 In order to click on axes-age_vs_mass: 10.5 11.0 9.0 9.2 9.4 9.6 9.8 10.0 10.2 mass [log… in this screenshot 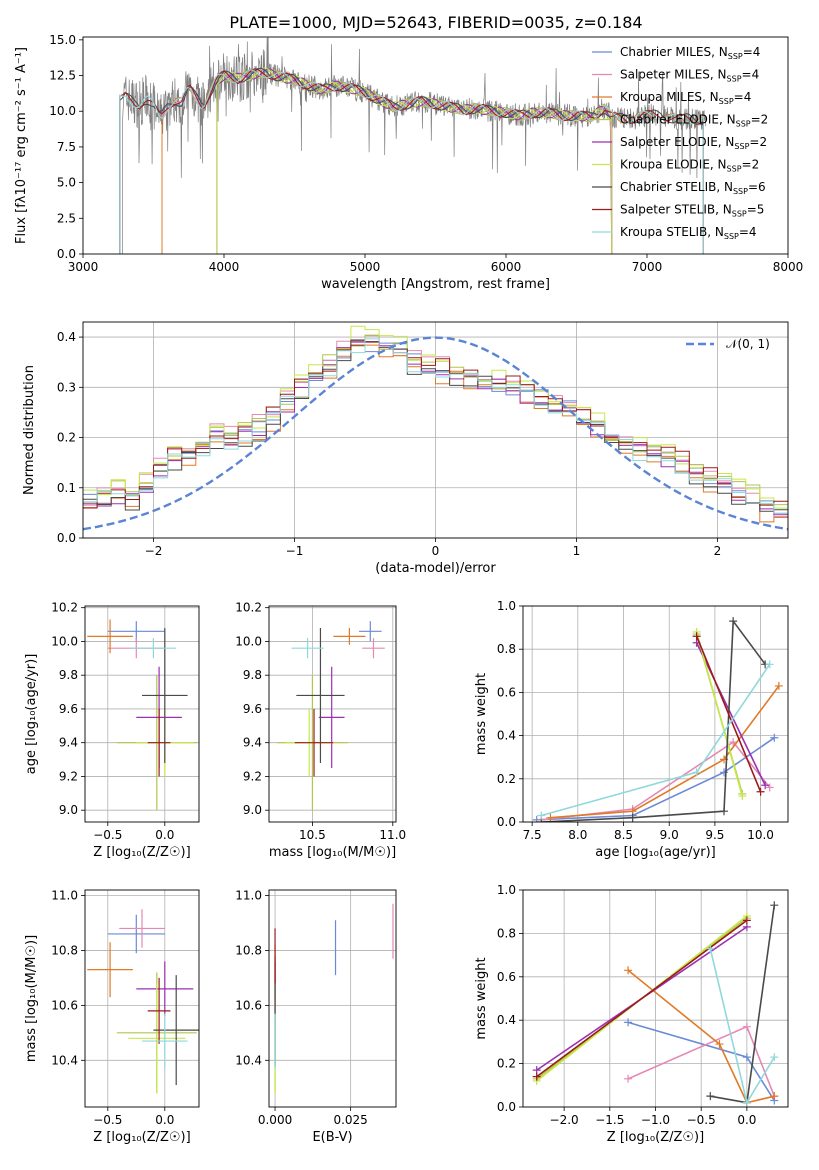, I will do `click(320, 730)`.